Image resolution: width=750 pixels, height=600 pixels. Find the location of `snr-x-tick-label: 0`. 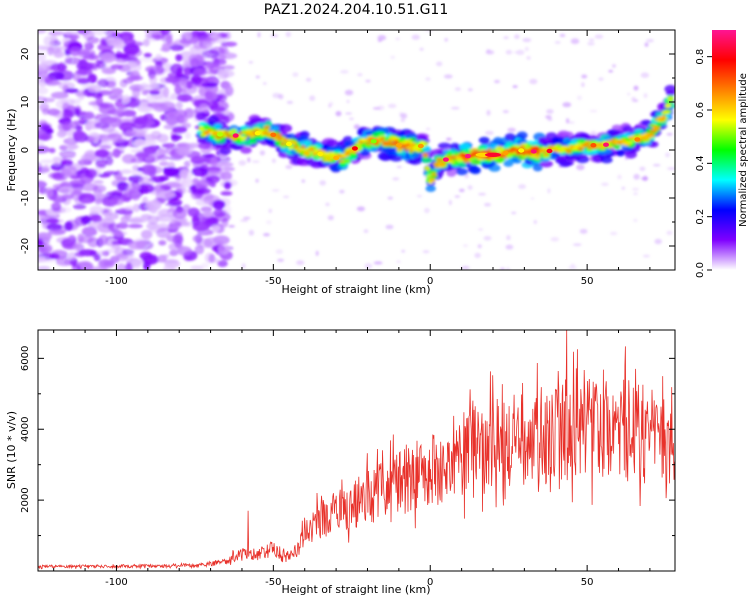

snr-x-tick-label: 0 is located at coordinates (430, 582).